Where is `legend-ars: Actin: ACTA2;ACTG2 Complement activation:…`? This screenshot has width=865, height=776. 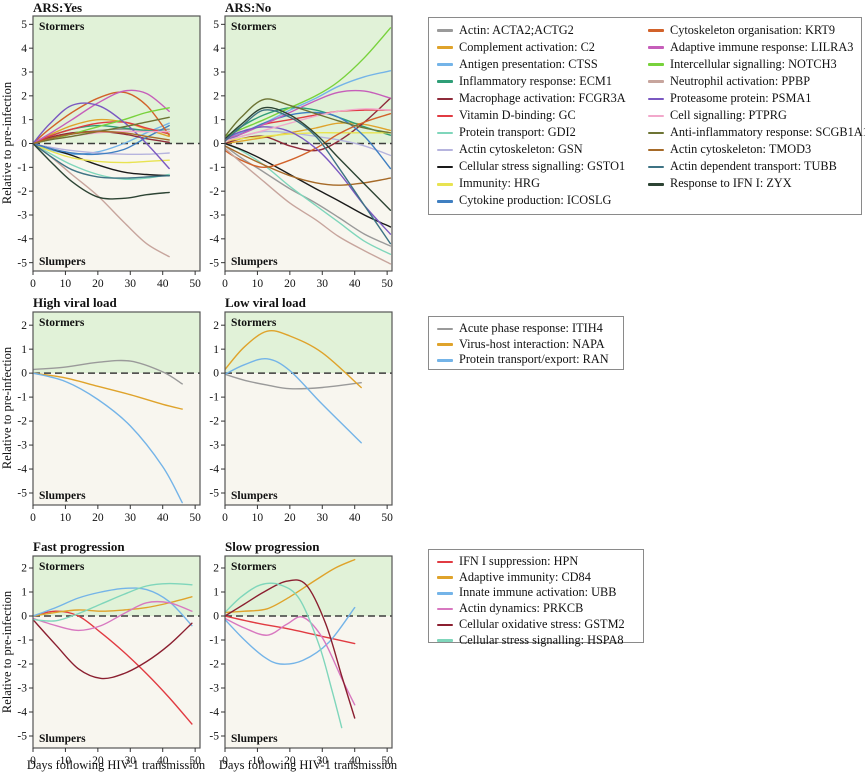
legend-ars: Actin: ACTA2;ACTG2 Complement activation:… is located at coordinates (646, 116).